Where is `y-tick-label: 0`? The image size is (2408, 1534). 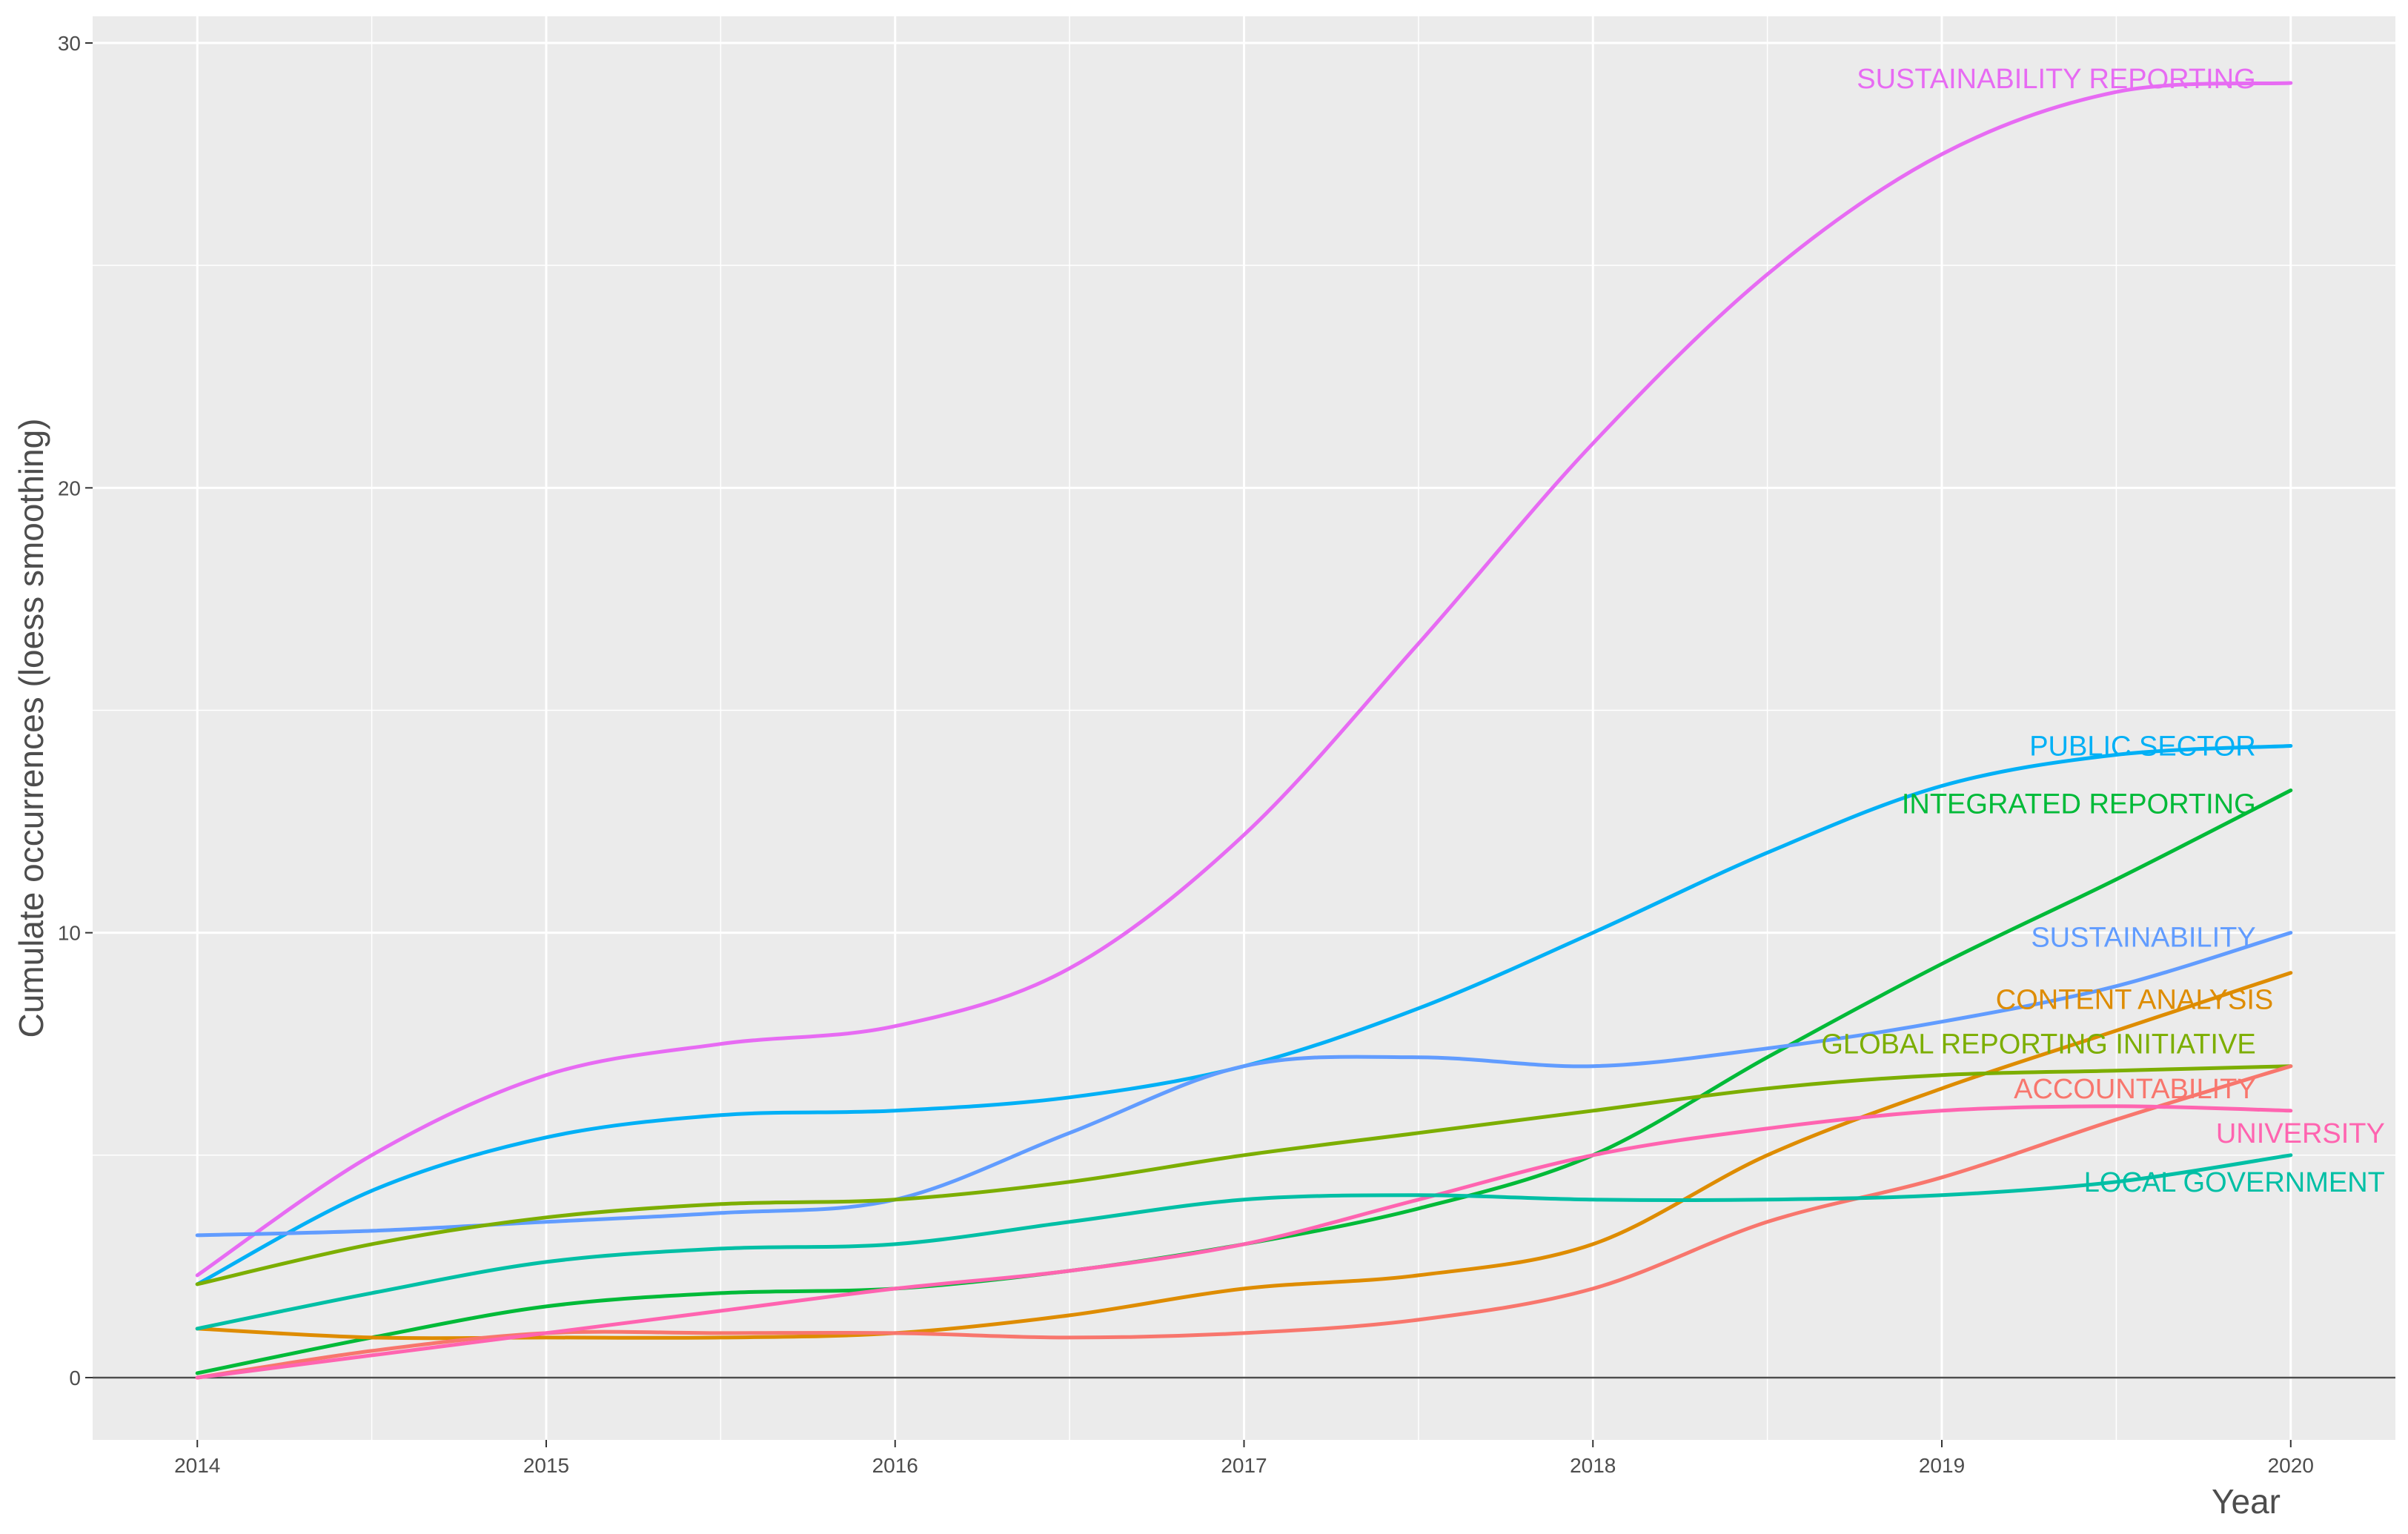
y-tick-label: 0 is located at coordinates (75, 1378).